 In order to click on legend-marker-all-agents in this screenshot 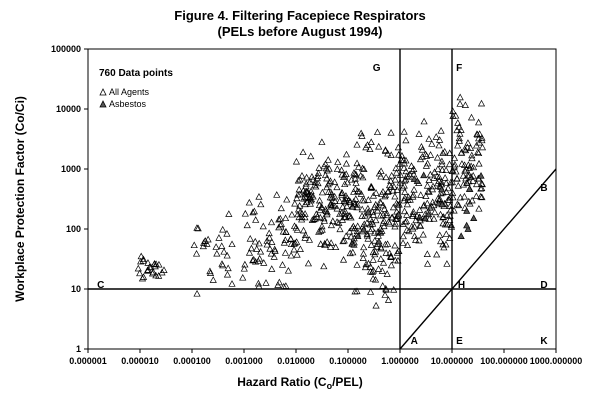, I will do `click(103, 92)`.